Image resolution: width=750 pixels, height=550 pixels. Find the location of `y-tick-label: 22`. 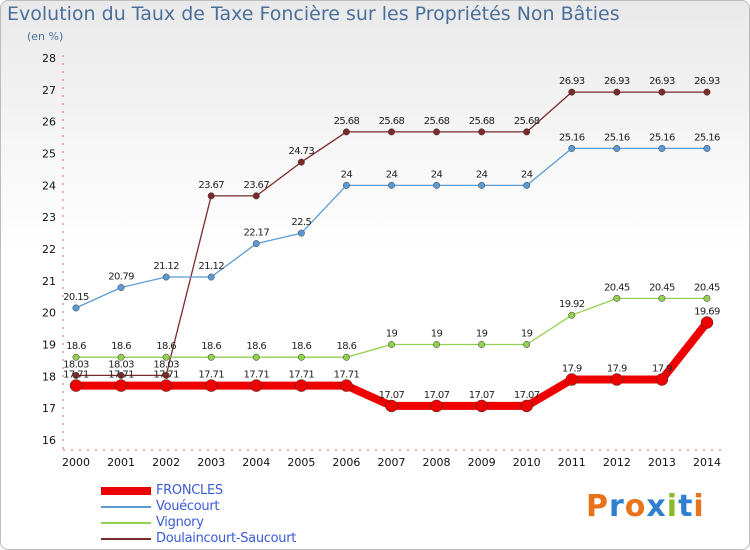

y-tick-label: 22 is located at coordinates (49, 249).